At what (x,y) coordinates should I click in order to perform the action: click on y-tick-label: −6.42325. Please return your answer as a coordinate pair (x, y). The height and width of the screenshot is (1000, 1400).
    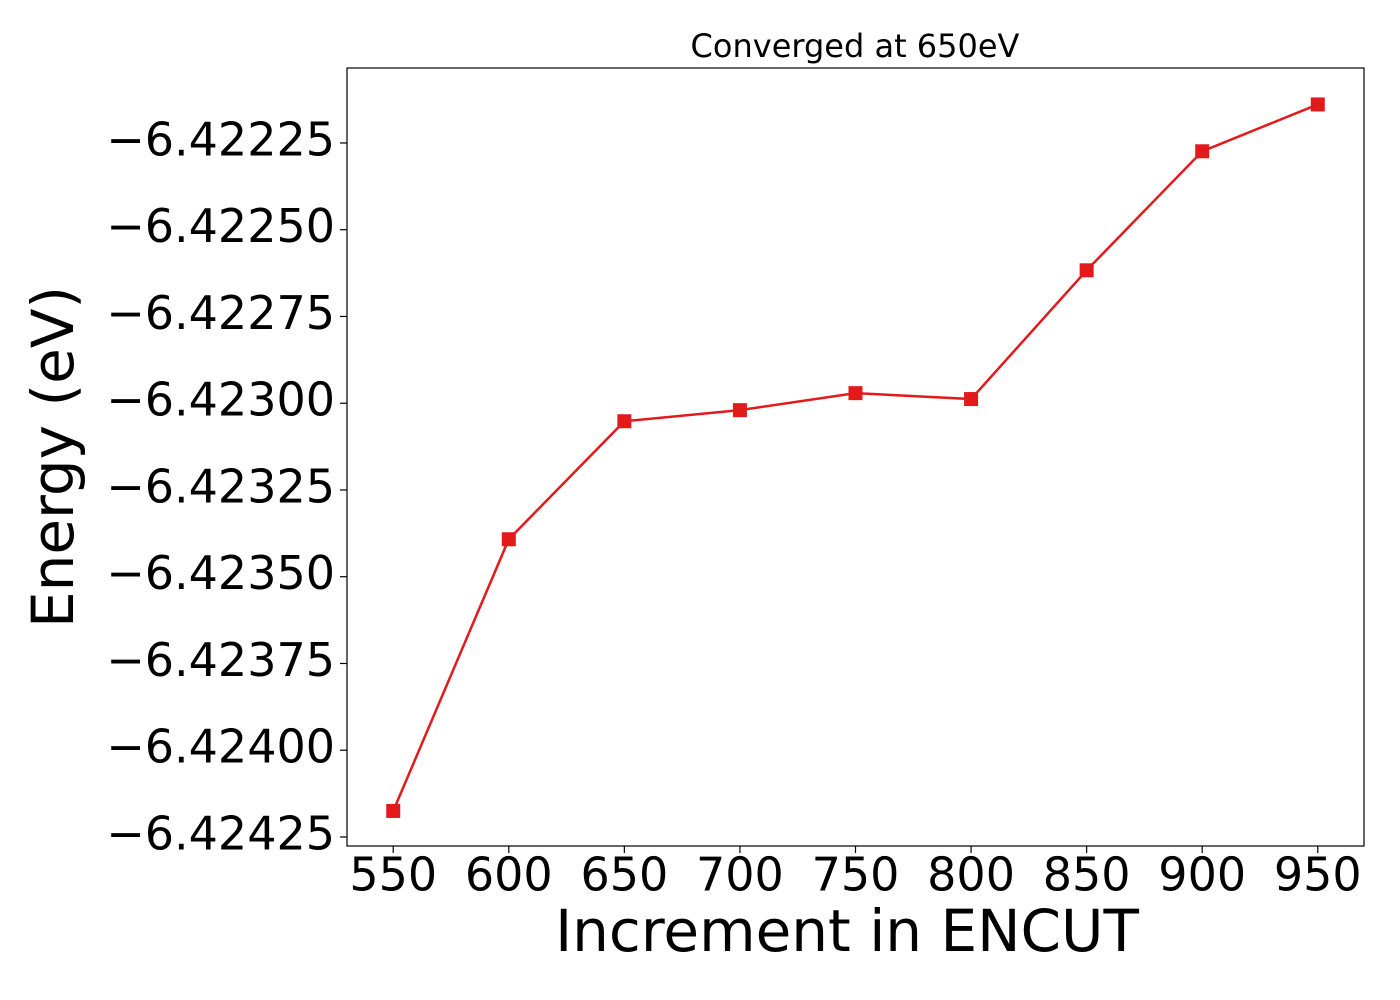
    Looking at the image, I should click on (220, 486).